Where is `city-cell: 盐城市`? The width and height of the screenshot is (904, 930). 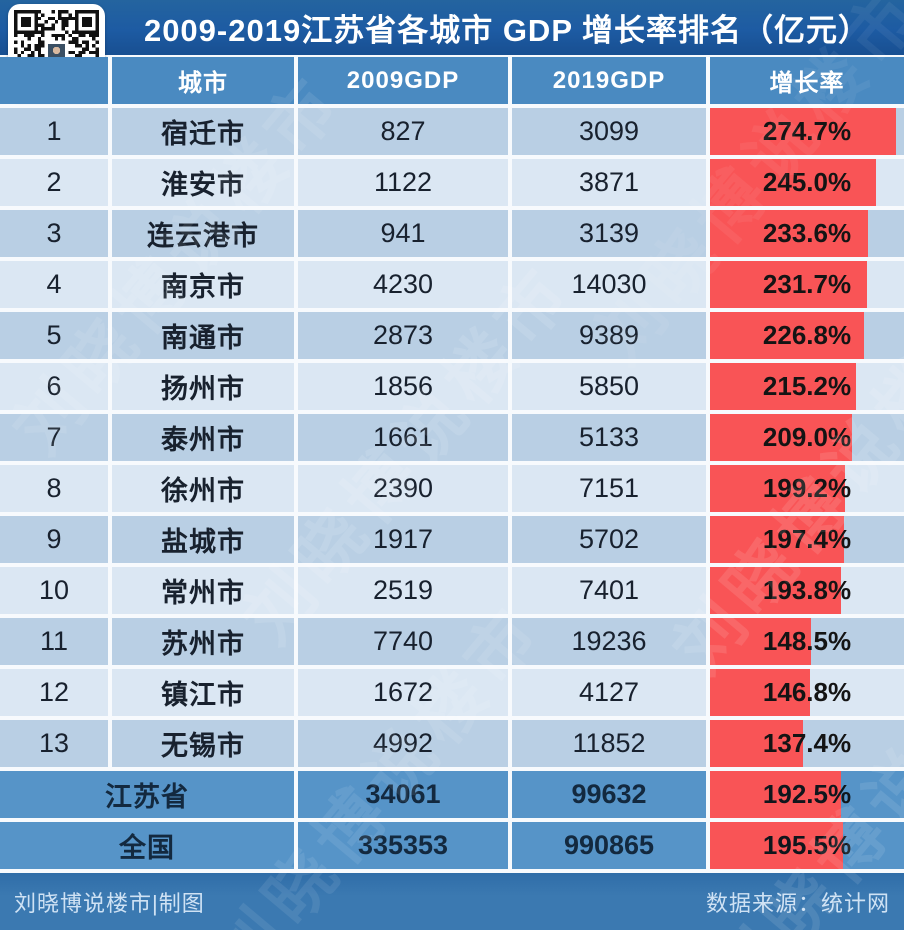 city-cell: 盐城市 is located at coordinates (203, 539).